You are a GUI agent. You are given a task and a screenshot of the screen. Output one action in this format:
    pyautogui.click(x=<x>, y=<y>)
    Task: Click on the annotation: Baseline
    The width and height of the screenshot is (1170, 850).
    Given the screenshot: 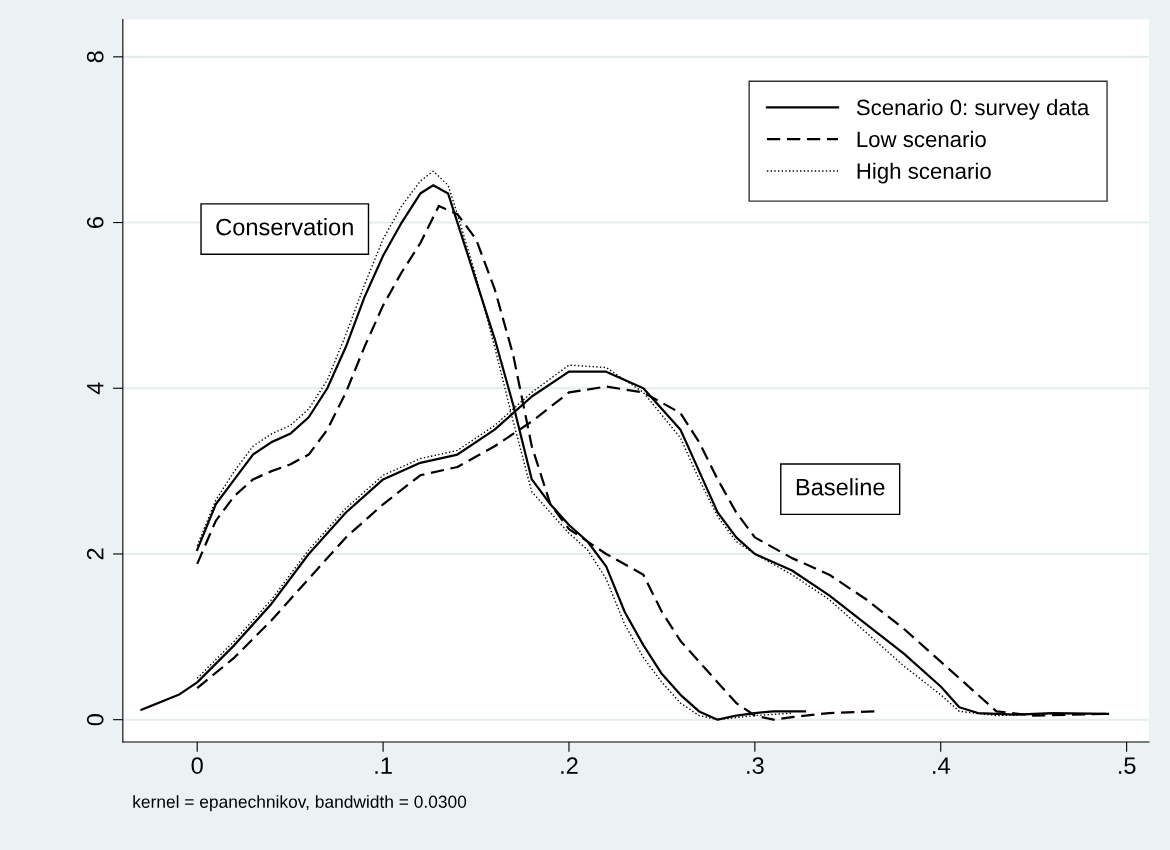 What is the action you would take?
    pyautogui.click(x=840, y=487)
    